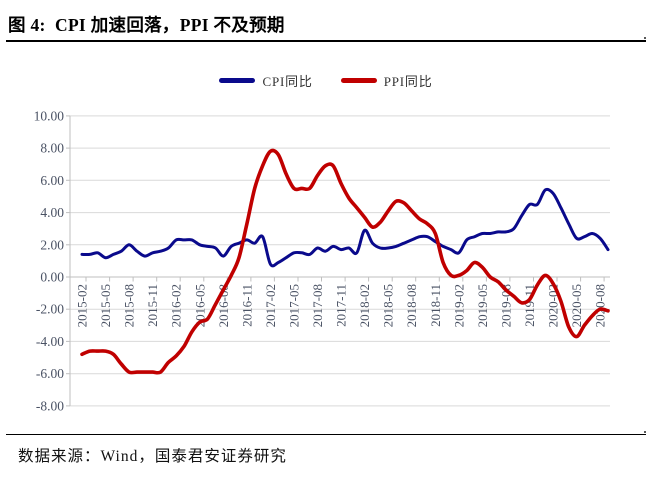 This screenshot has height=480, width=652. Describe the element at coordinates (358, 80) in the screenshot. I see `ppi-line-swatch` at that location.